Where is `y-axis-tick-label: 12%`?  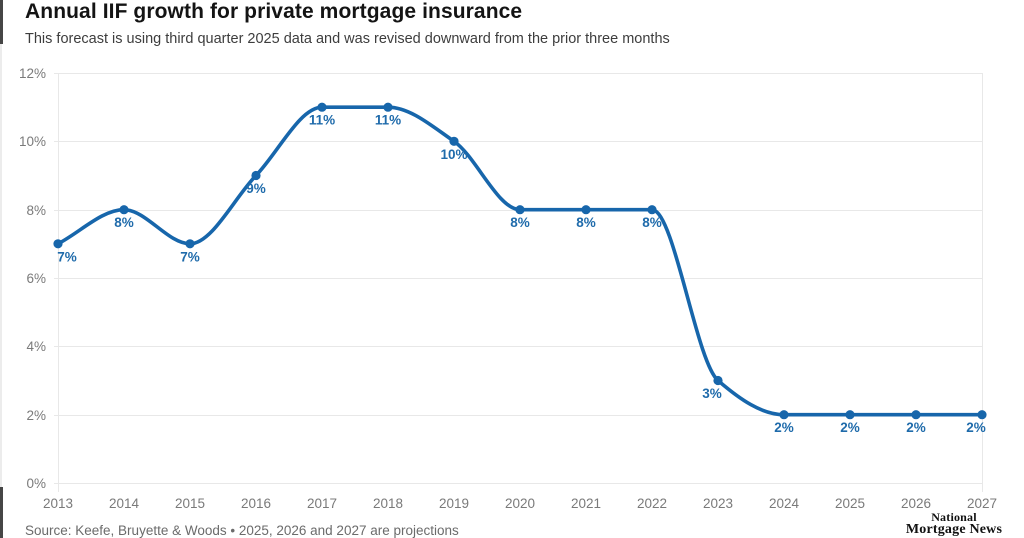
y-axis-tick-label: 12% is located at coordinates (32, 73).